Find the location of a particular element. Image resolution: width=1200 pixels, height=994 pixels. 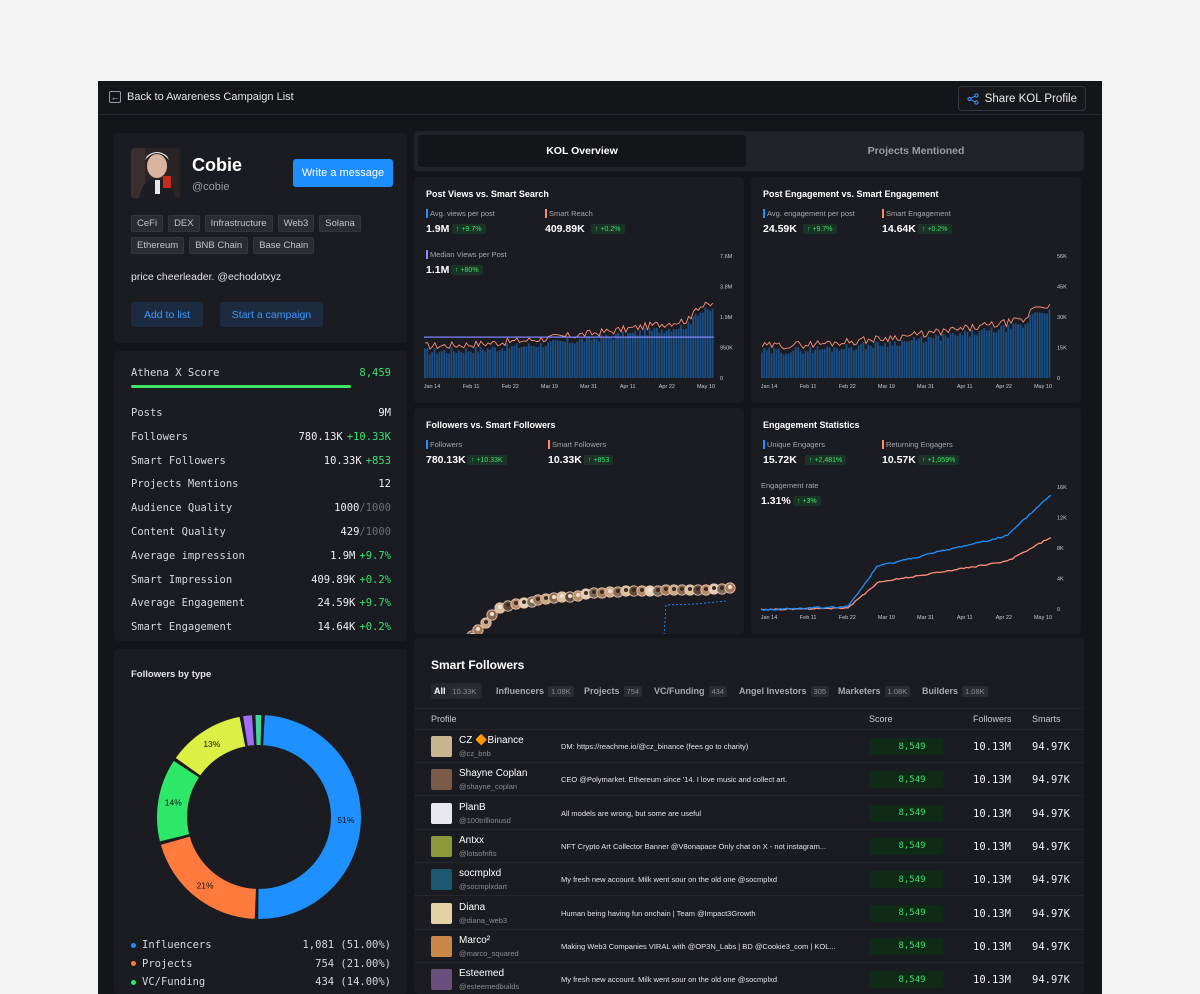

filter-tab-count: 754 is located at coordinates (633, 691).